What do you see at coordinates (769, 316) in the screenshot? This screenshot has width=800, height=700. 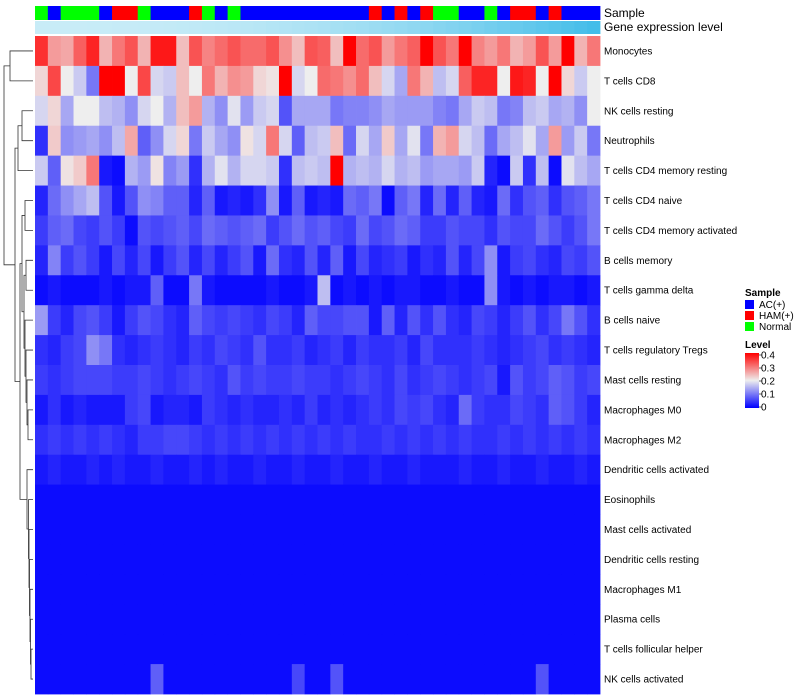 I see `legend-sample-items: AC(+)HAM(+)Normal` at bounding box center [769, 316].